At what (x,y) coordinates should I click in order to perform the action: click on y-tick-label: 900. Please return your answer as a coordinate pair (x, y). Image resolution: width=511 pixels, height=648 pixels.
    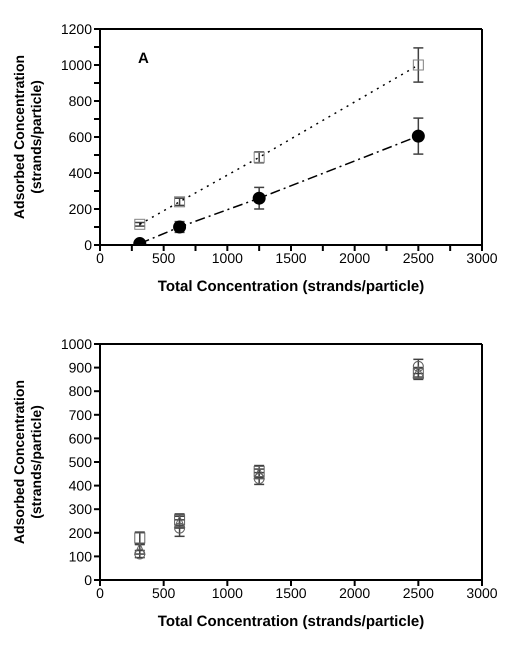
    Looking at the image, I should click on (80, 368).